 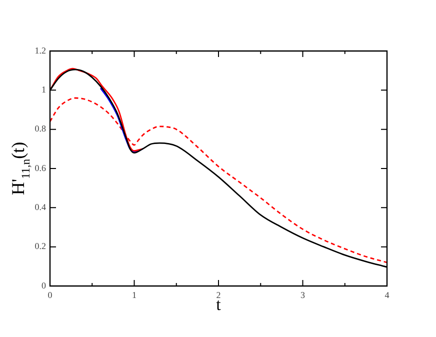 I want to click on x-tick-label: 1, so click(x=134, y=295).